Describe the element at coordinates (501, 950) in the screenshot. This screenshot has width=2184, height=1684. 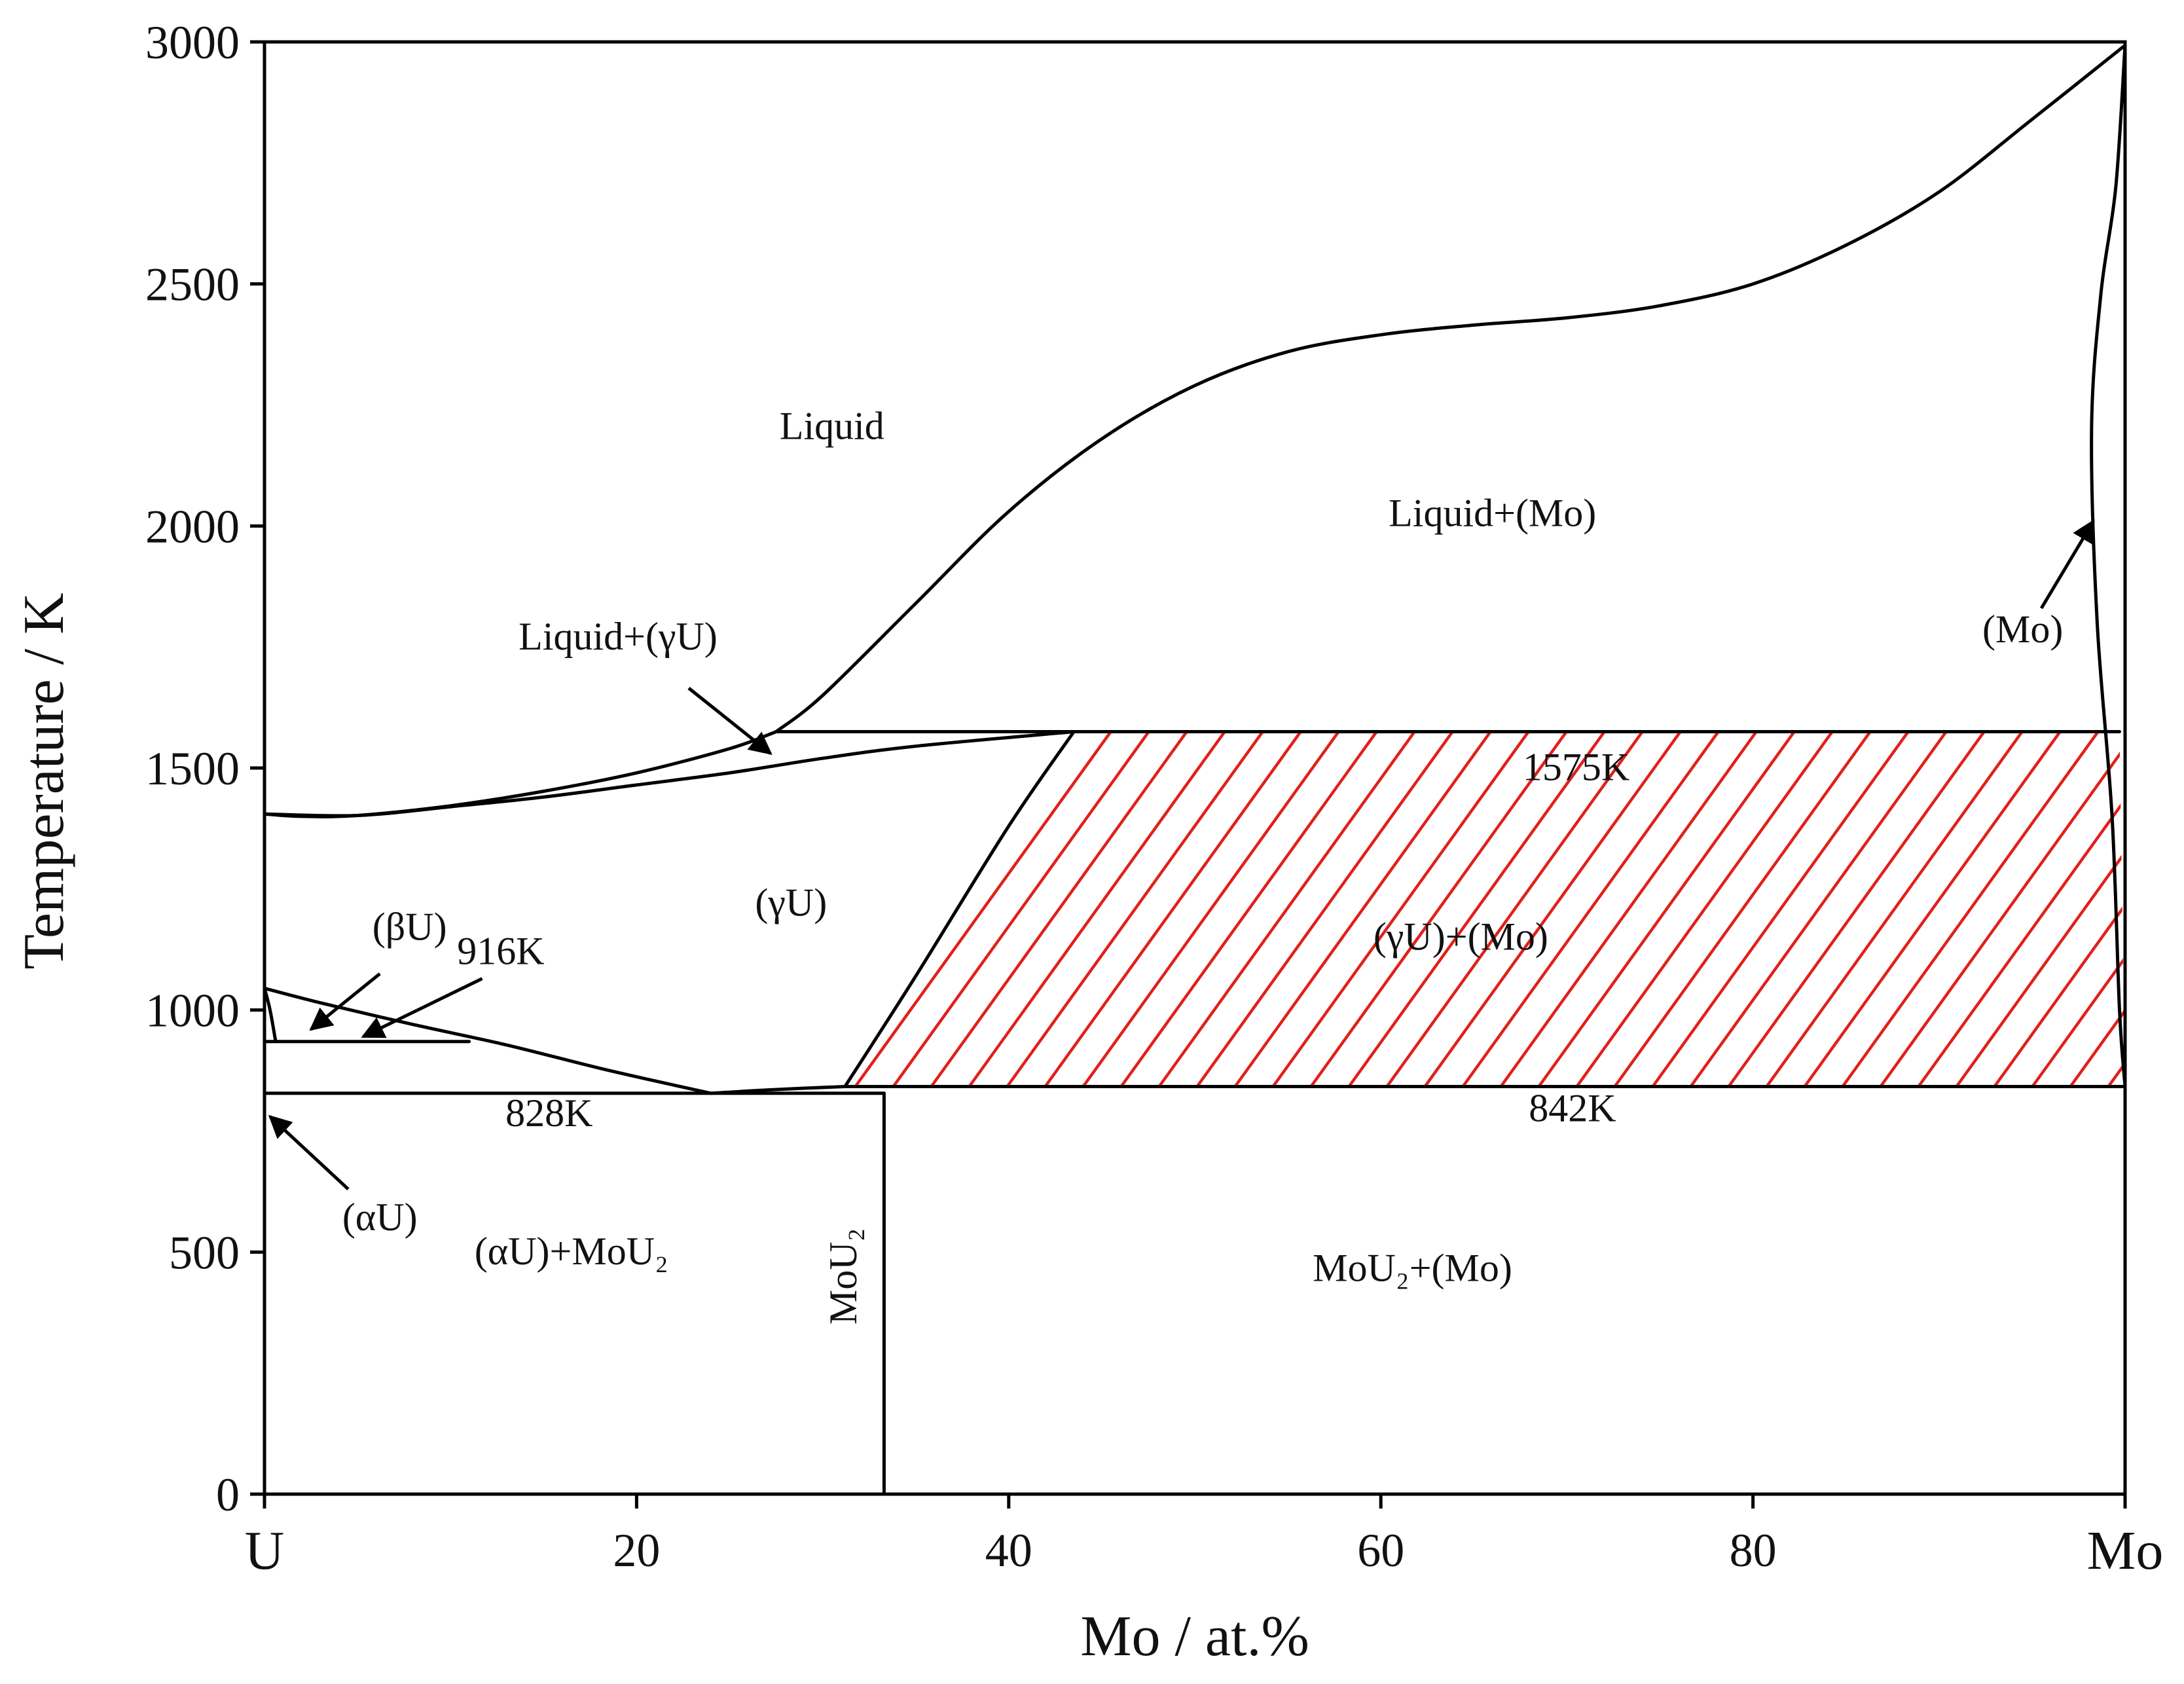
I see `region-label: 916K` at that location.